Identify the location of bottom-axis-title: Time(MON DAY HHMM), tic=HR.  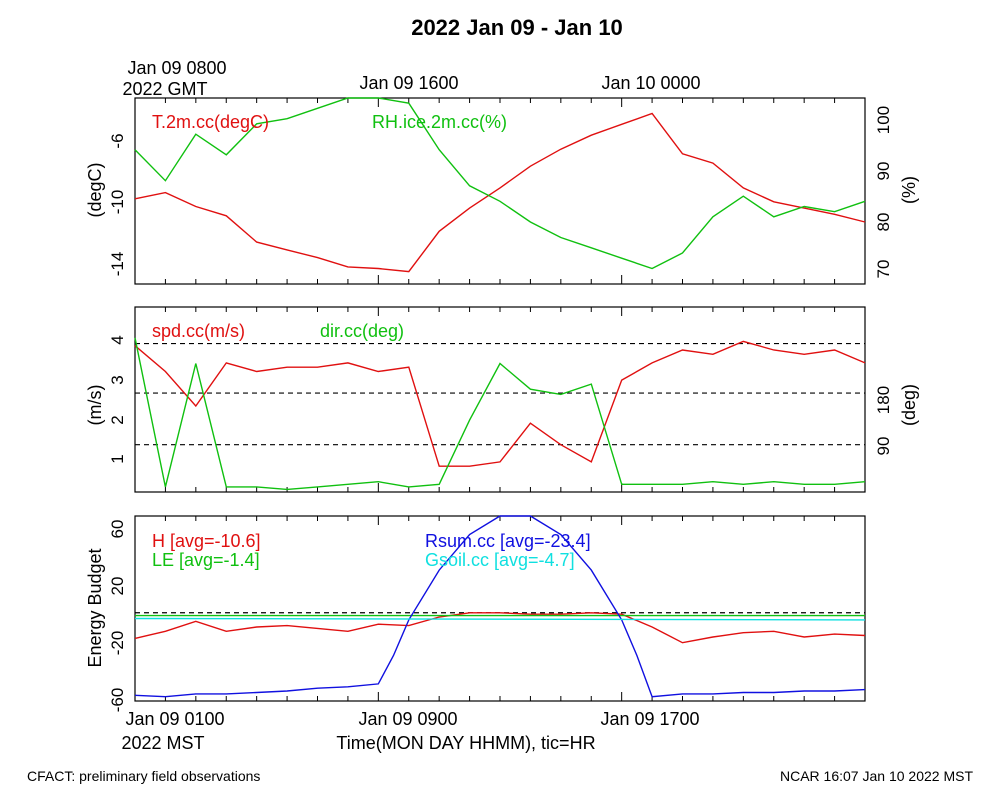
(465, 743).